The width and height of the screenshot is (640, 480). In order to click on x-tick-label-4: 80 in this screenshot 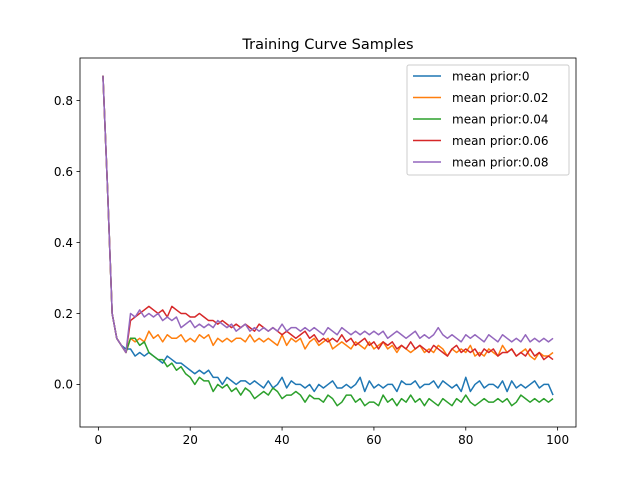, I will do `click(465, 440)`.